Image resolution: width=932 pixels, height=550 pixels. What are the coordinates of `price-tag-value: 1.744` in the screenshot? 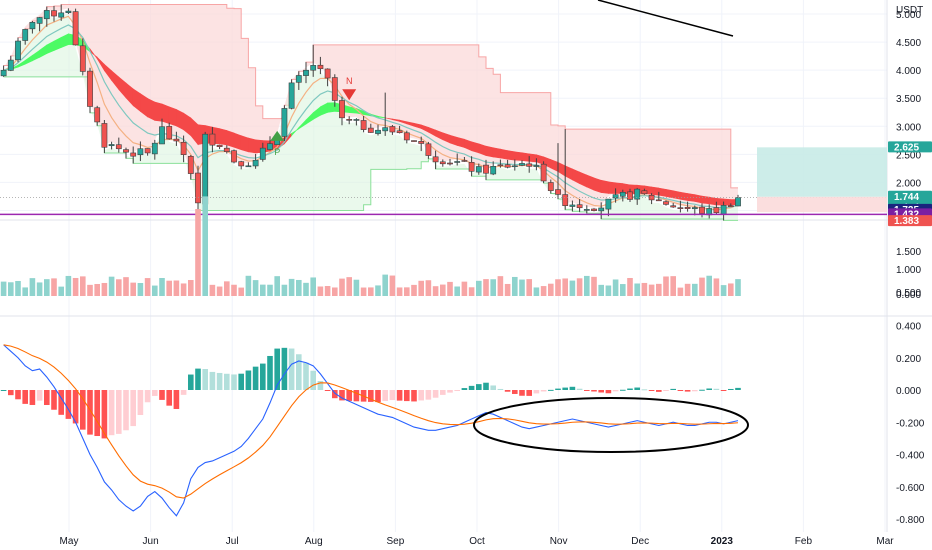 It's located at (906, 197).